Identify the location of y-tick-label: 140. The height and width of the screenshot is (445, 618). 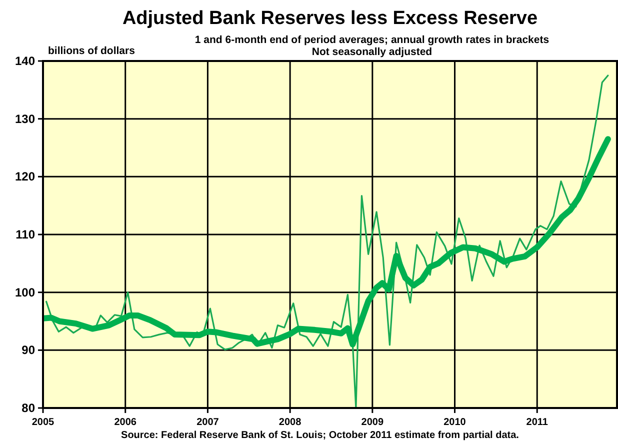
(25, 61).